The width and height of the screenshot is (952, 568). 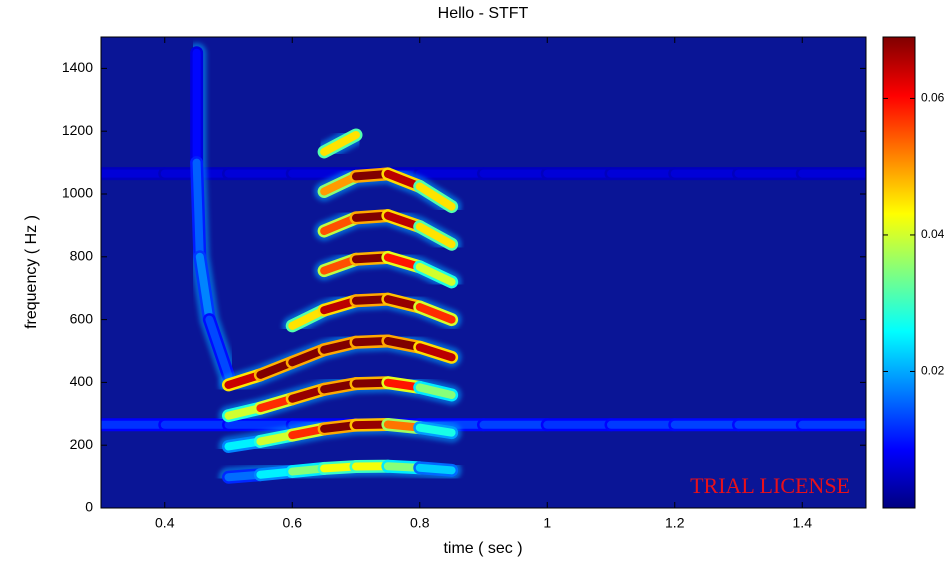 I want to click on y-tick-label: 1400, so click(x=77, y=67).